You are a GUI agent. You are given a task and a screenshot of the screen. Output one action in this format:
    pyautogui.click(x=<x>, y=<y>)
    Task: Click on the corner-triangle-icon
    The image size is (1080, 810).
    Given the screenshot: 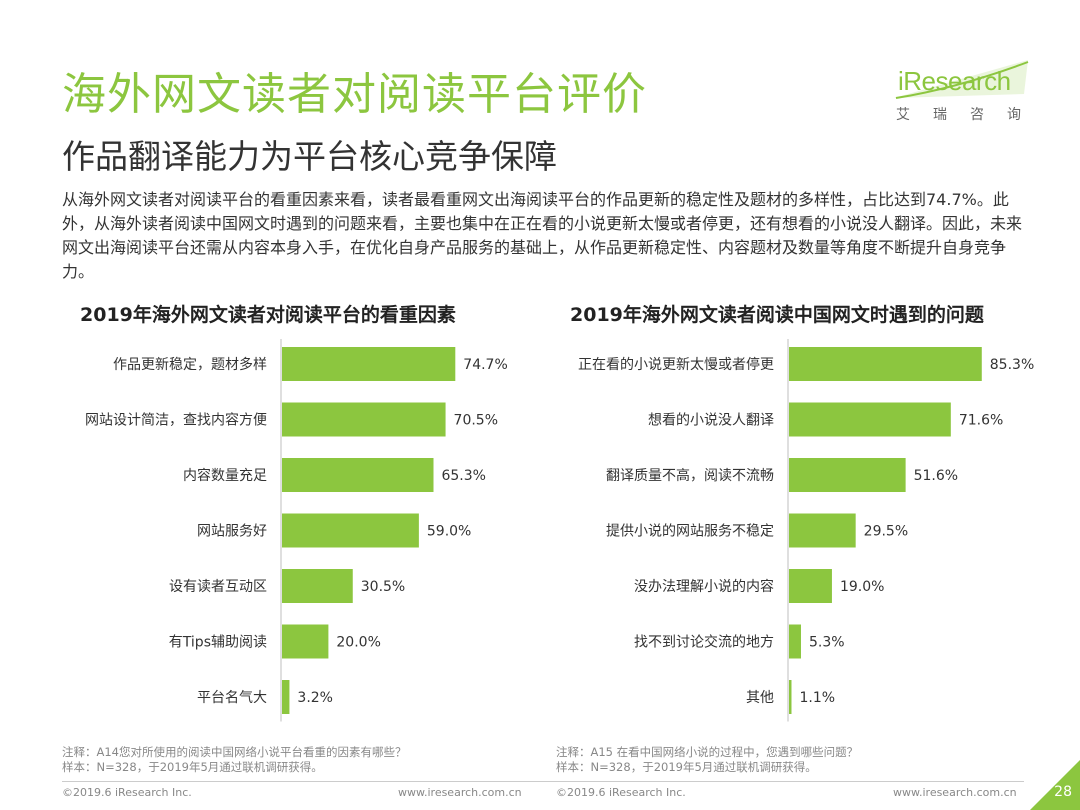 What is the action you would take?
    pyautogui.click(x=1055, y=785)
    